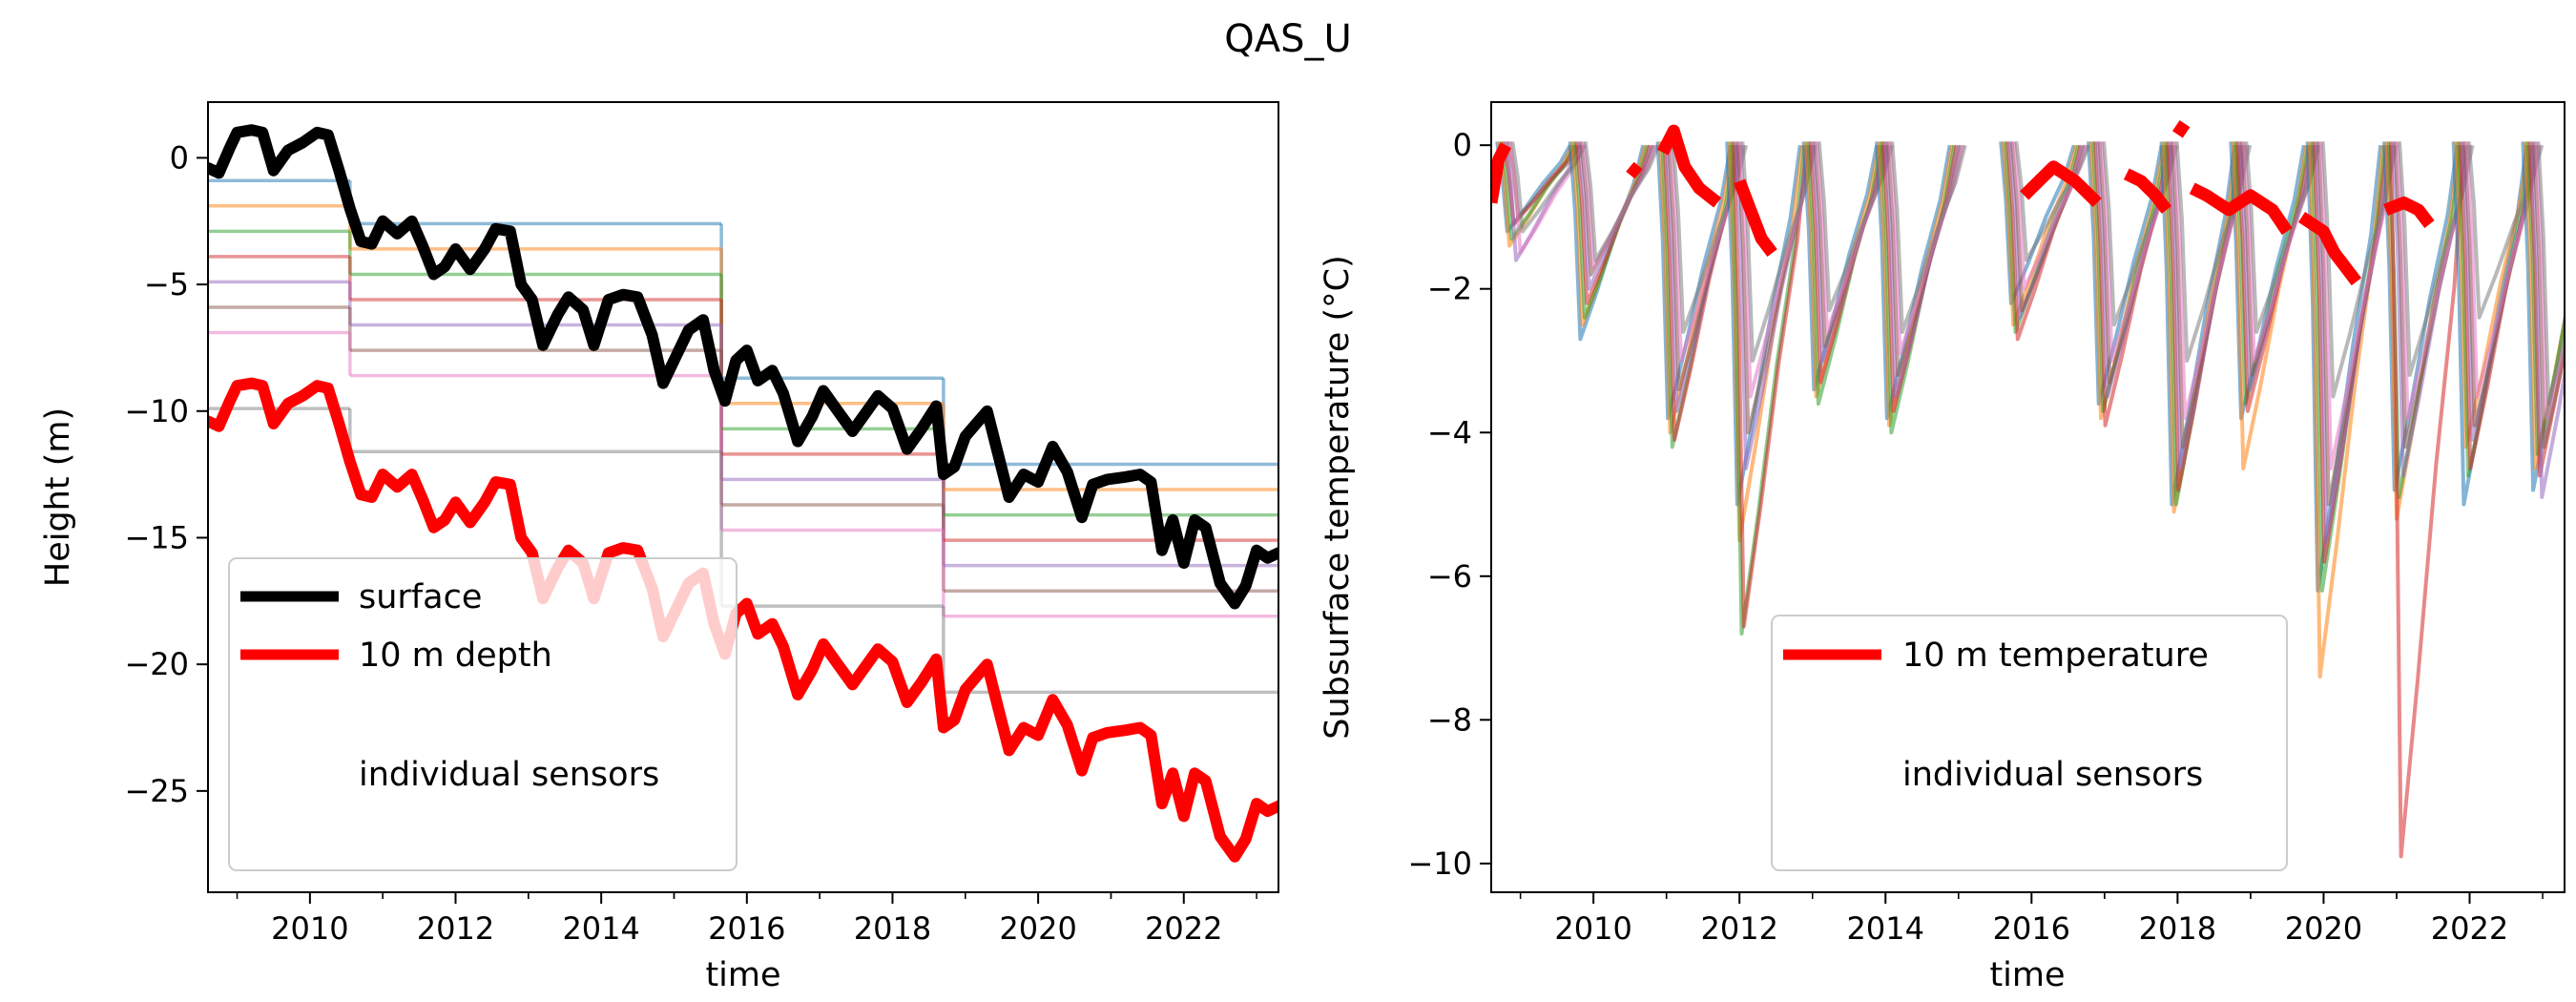  I want to click on height-x-axis-title: time, so click(742, 975).